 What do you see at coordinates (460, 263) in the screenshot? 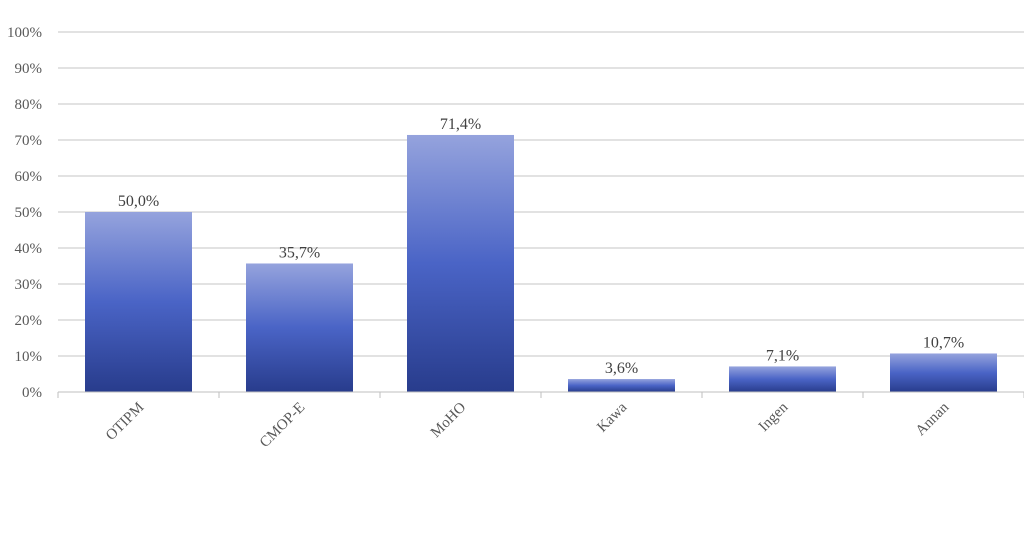
I see `bar-moho` at bounding box center [460, 263].